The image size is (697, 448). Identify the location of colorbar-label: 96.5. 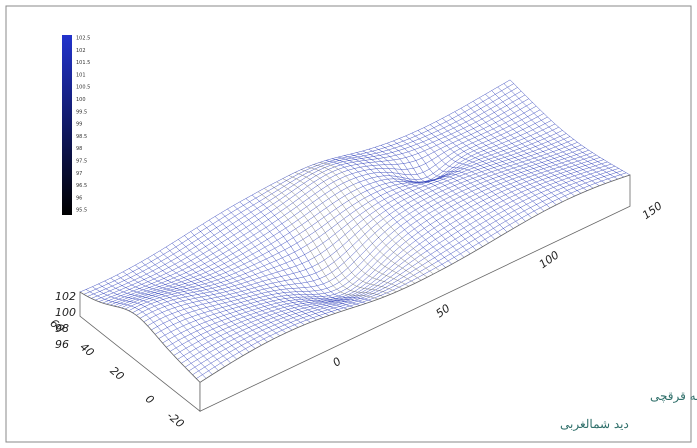
(81, 186).